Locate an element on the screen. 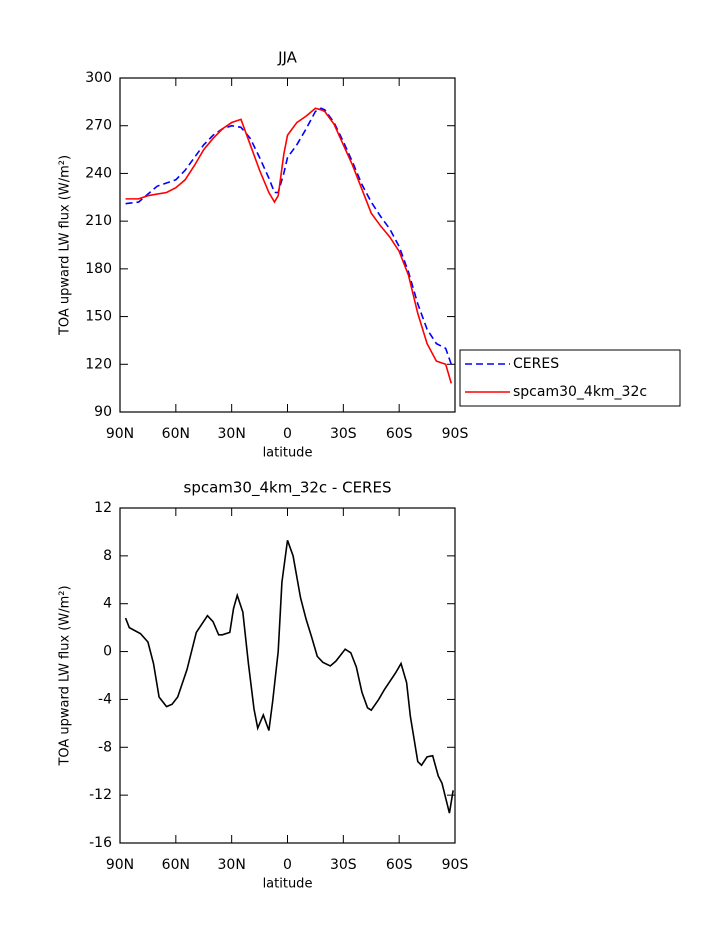  legend-label: CERES is located at coordinates (536, 364).